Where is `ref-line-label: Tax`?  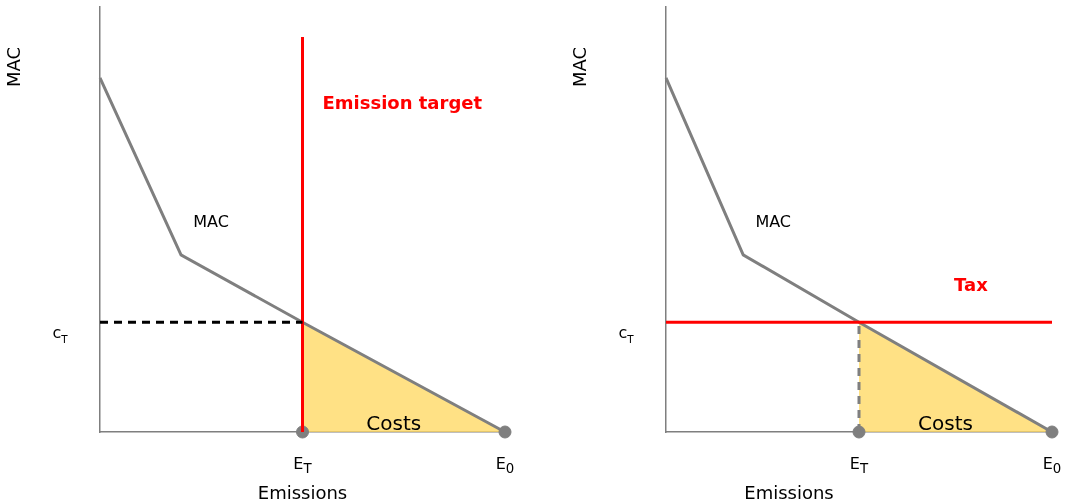
ref-line-label: Tax is located at coordinates (971, 284).